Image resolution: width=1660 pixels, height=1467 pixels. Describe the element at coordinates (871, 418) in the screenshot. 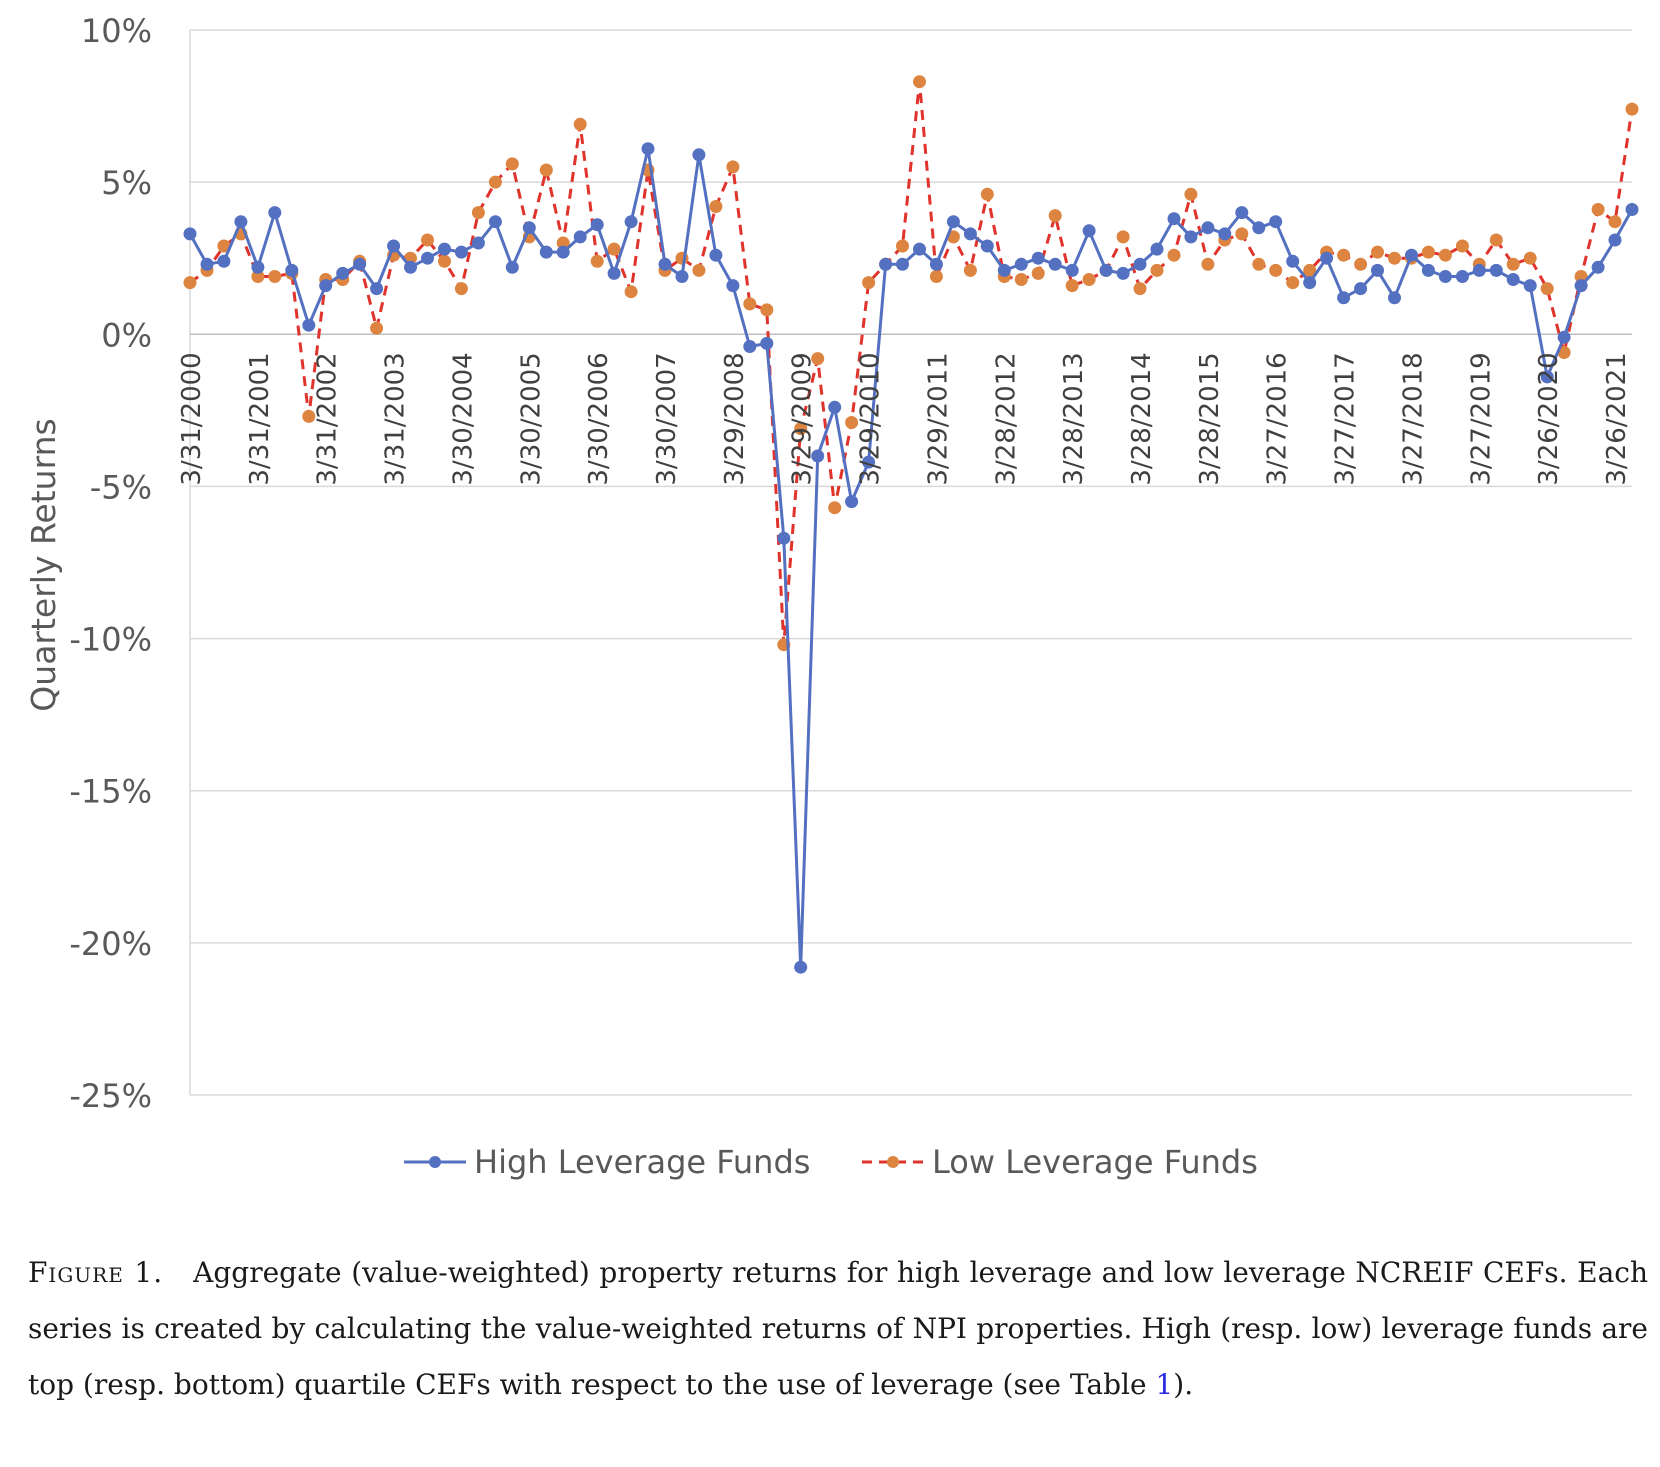

I see `x-tick-label: 3/29/2010` at that location.